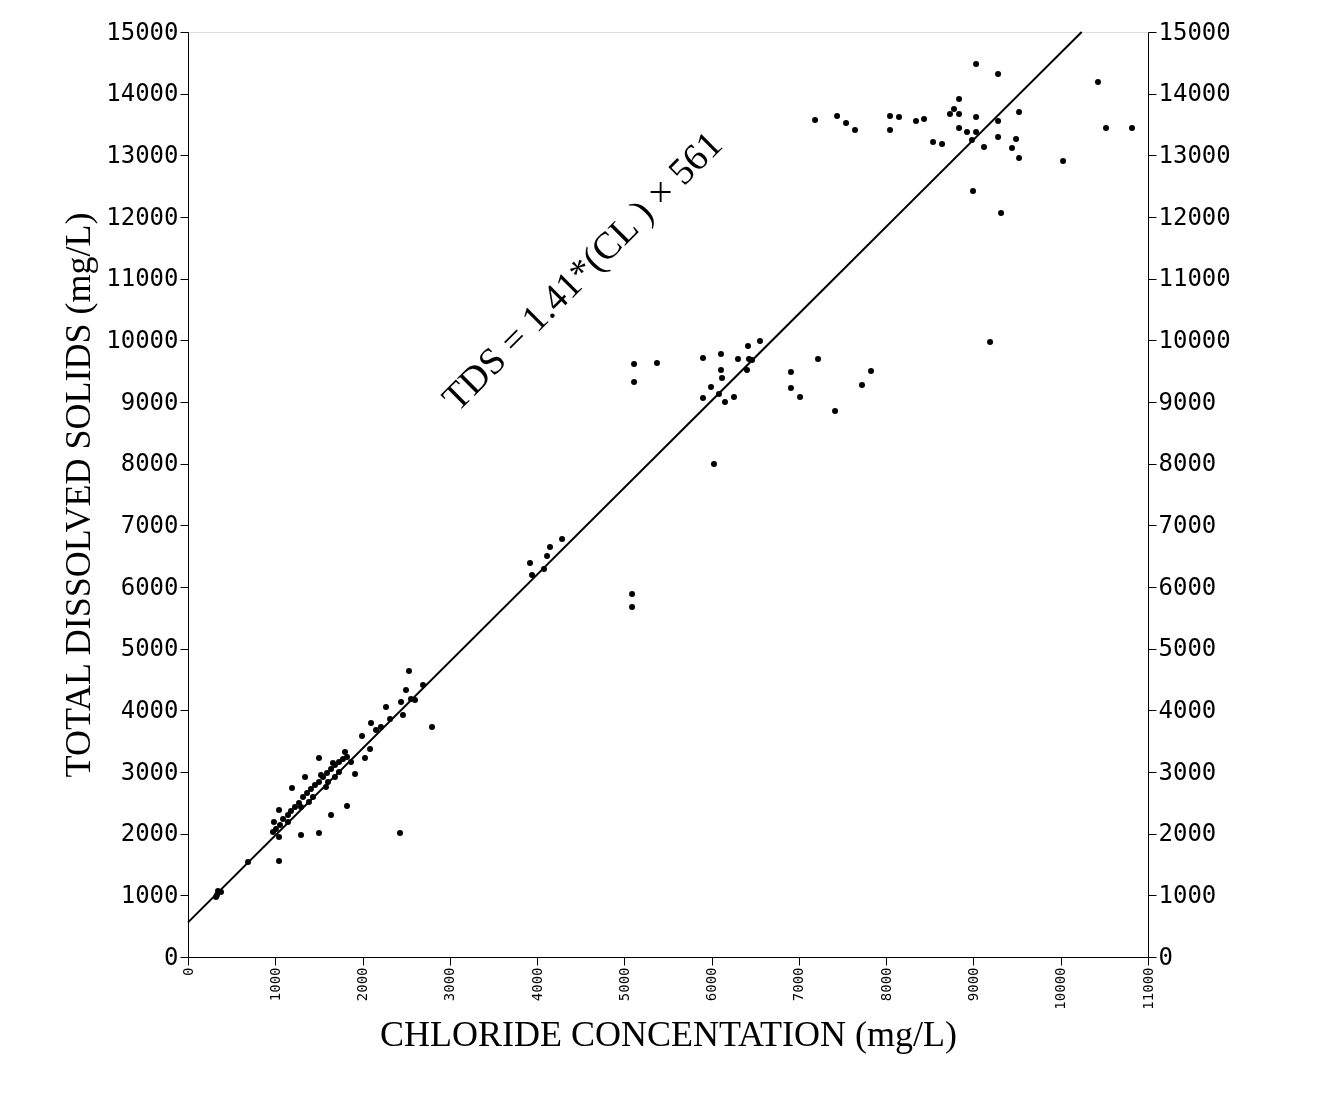 The height and width of the screenshot is (1115, 1320). What do you see at coordinates (149, 524) in the screenshot?
I see `y-tick-label: 7000` at bounding box center [149, 524].